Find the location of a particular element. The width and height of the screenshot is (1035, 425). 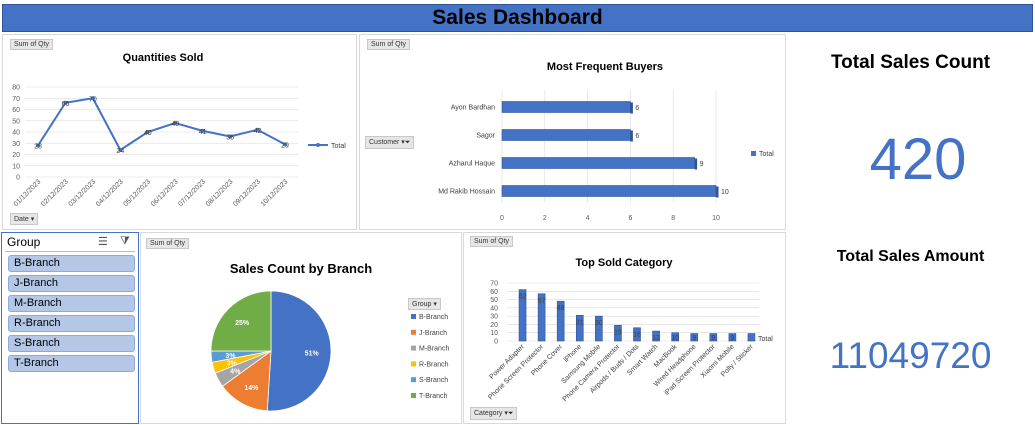

group-filter-button: Group ▾ is located at coordinates (424, 304).